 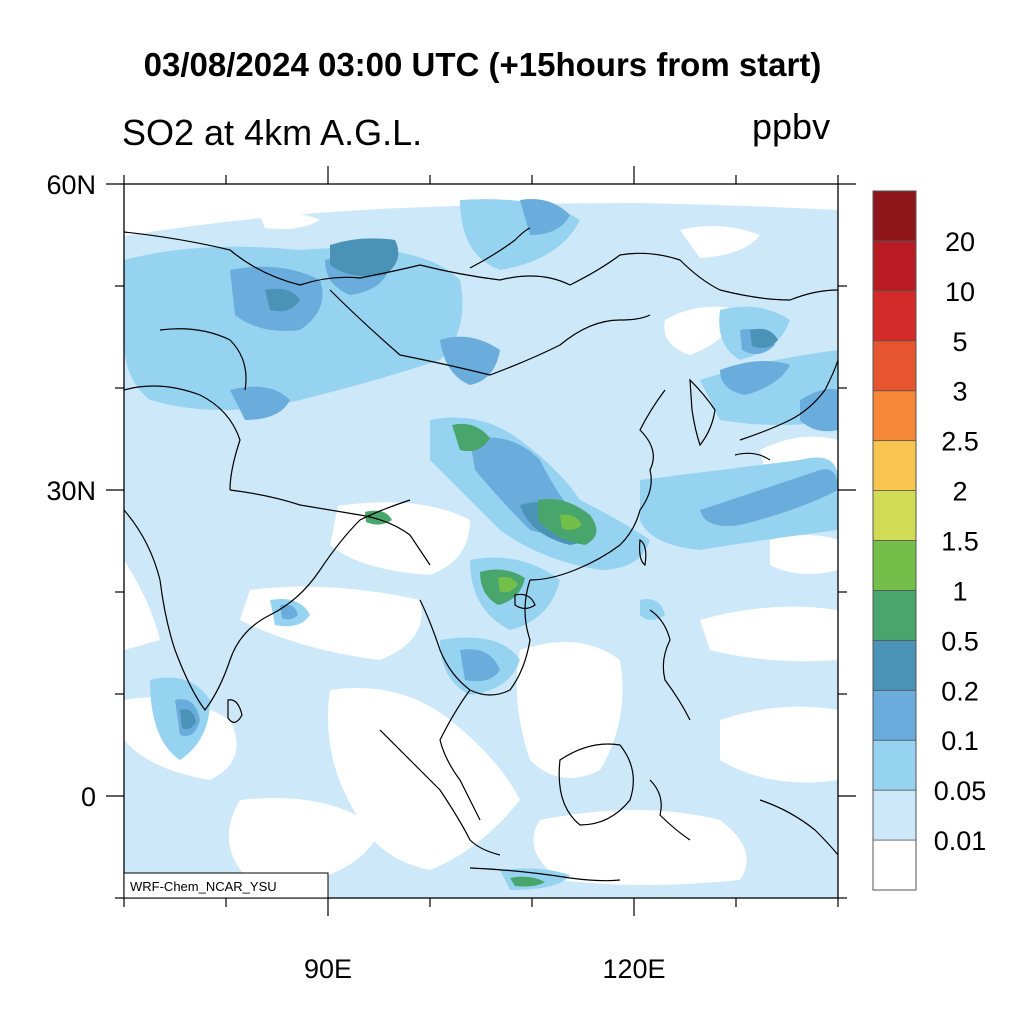 What do you see at coordinates (959, 342) in the screenshot?
I see `colorbar-label: 5` at bounding box center [959, 342].